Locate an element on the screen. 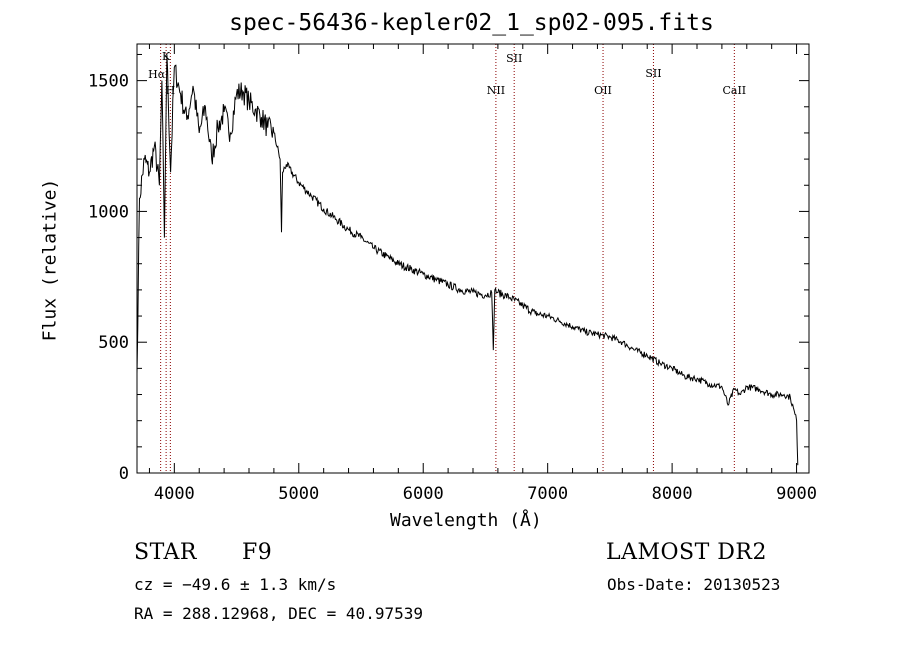 The width and height of the screenshot is (900, 649). line-label: CaII is located at coordinates (734, 90).